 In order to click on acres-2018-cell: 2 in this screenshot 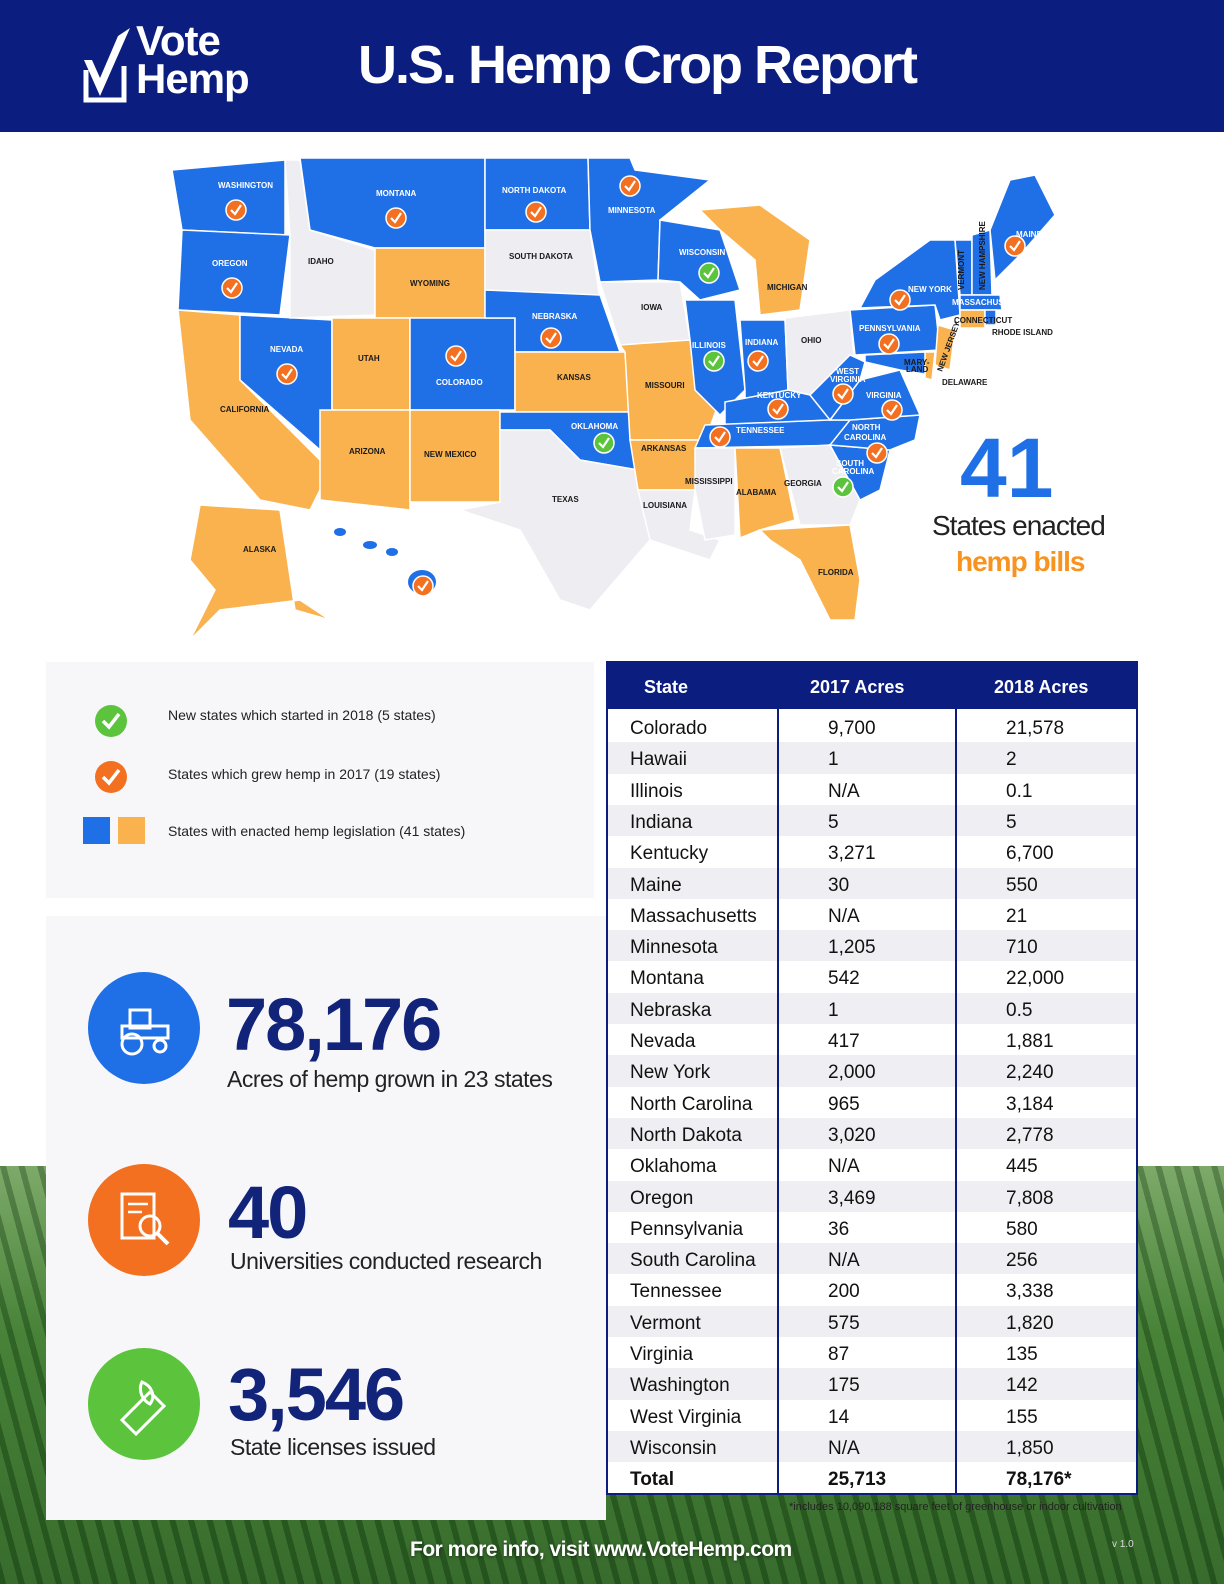, I will do `click(1011, 760)`.